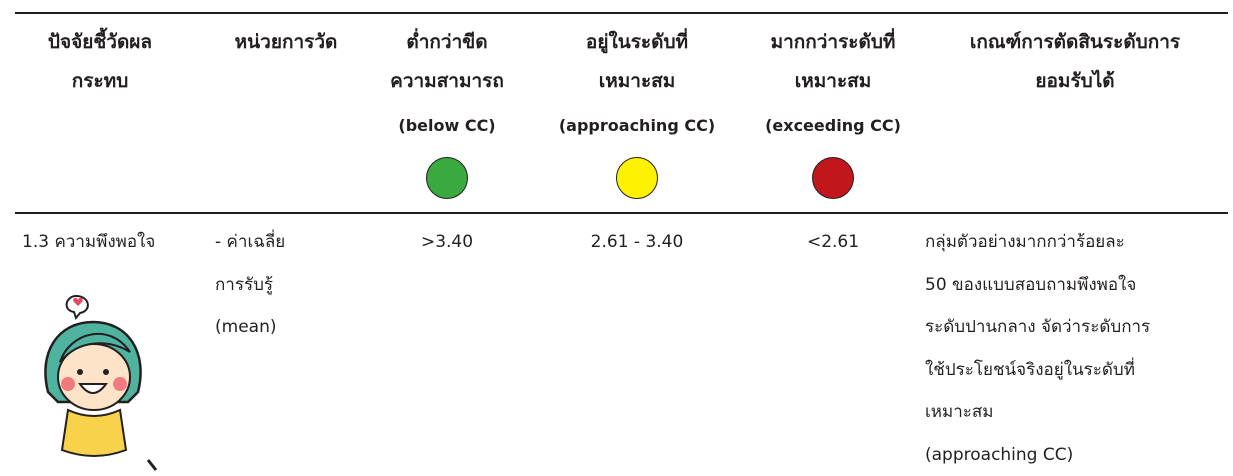 The height and width of the screenshot is (476, 1233). I want to click on header-text: กระทบ, so click(100, 81).